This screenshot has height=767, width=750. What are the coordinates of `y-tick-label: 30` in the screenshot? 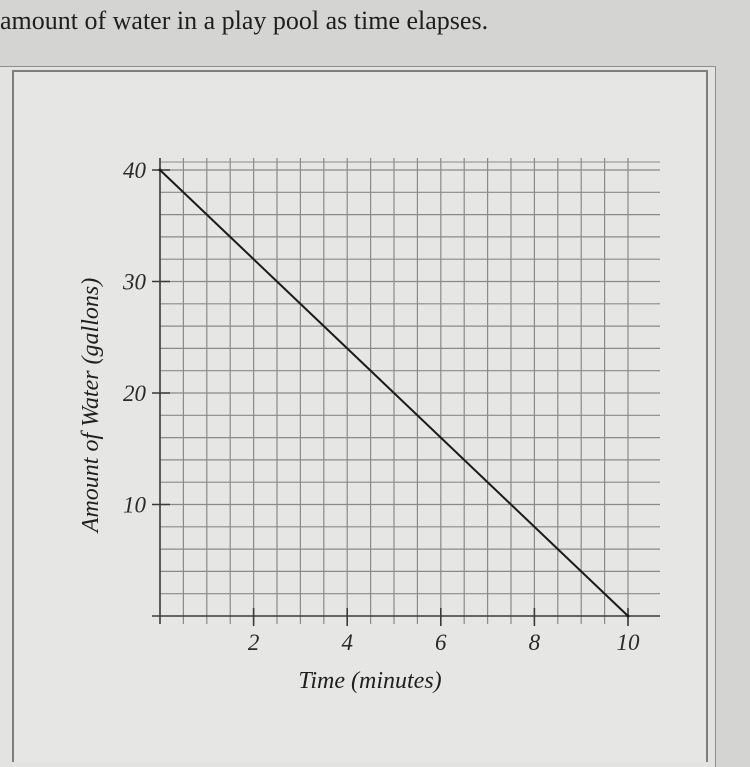 It's located at (134, 282).